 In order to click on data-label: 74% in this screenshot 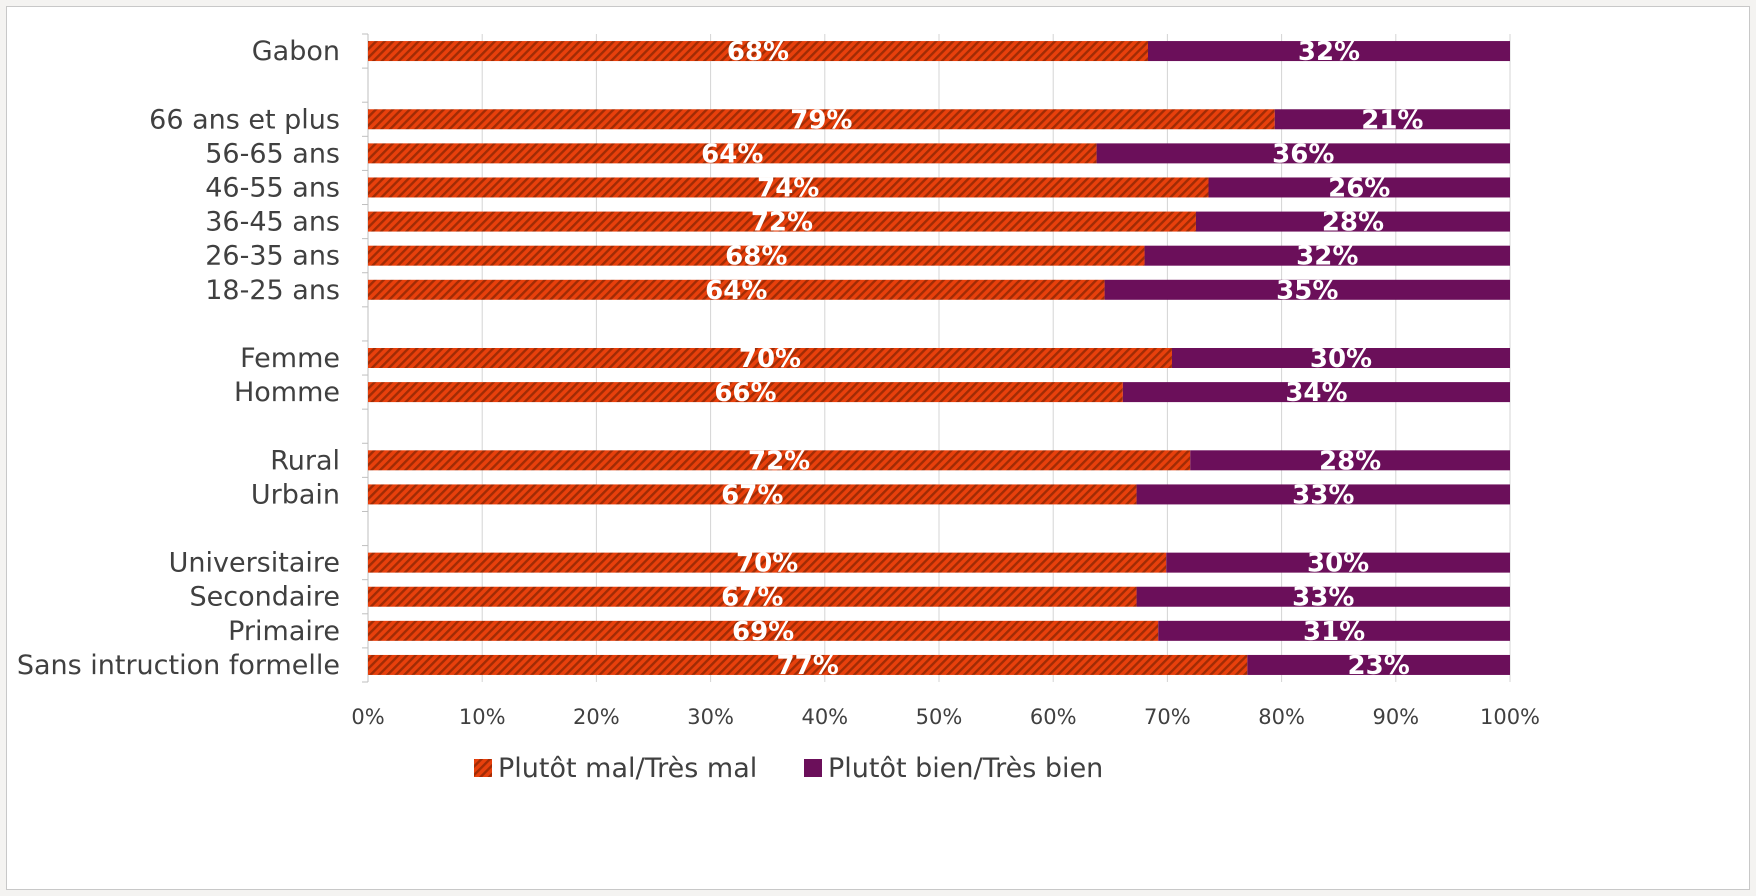, I will do `click(788, 188)`.